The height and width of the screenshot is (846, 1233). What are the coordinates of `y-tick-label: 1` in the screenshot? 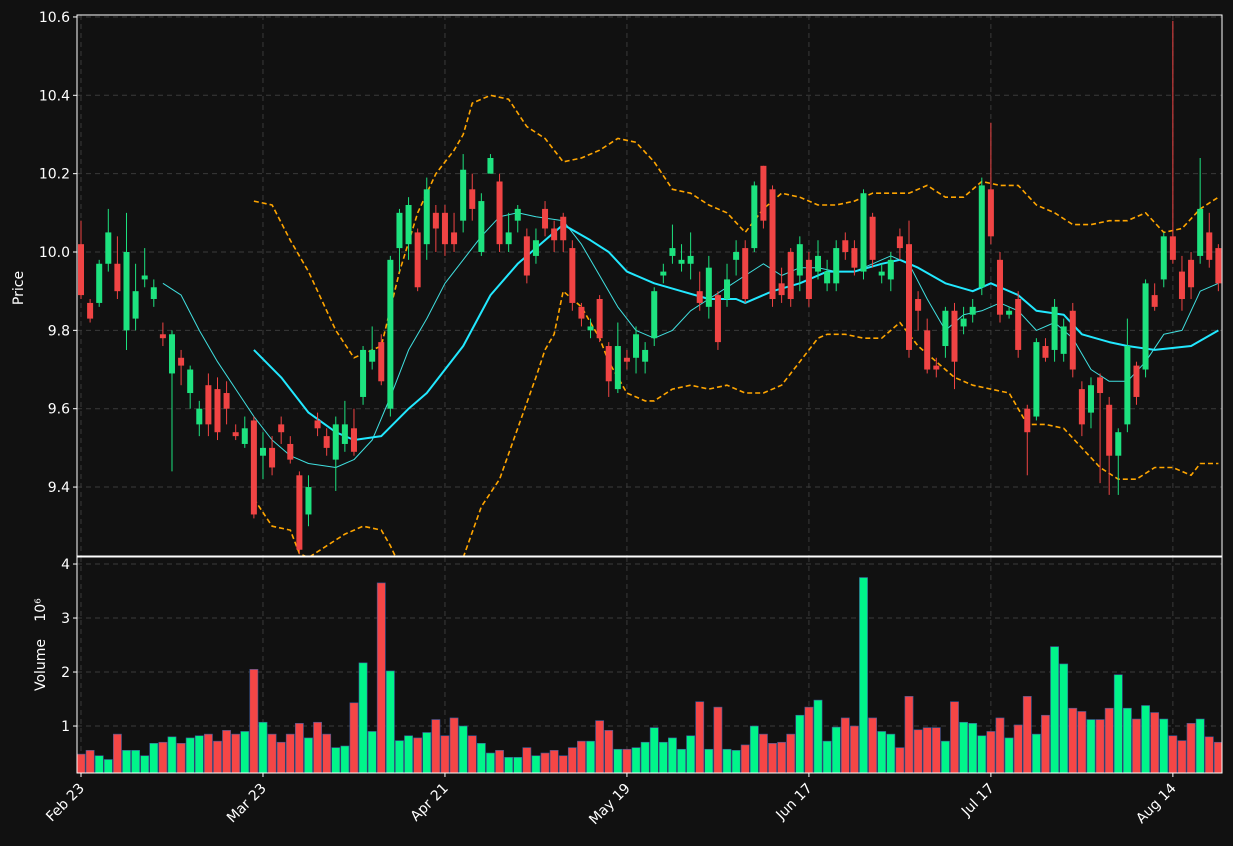 It's located at (65, 727).